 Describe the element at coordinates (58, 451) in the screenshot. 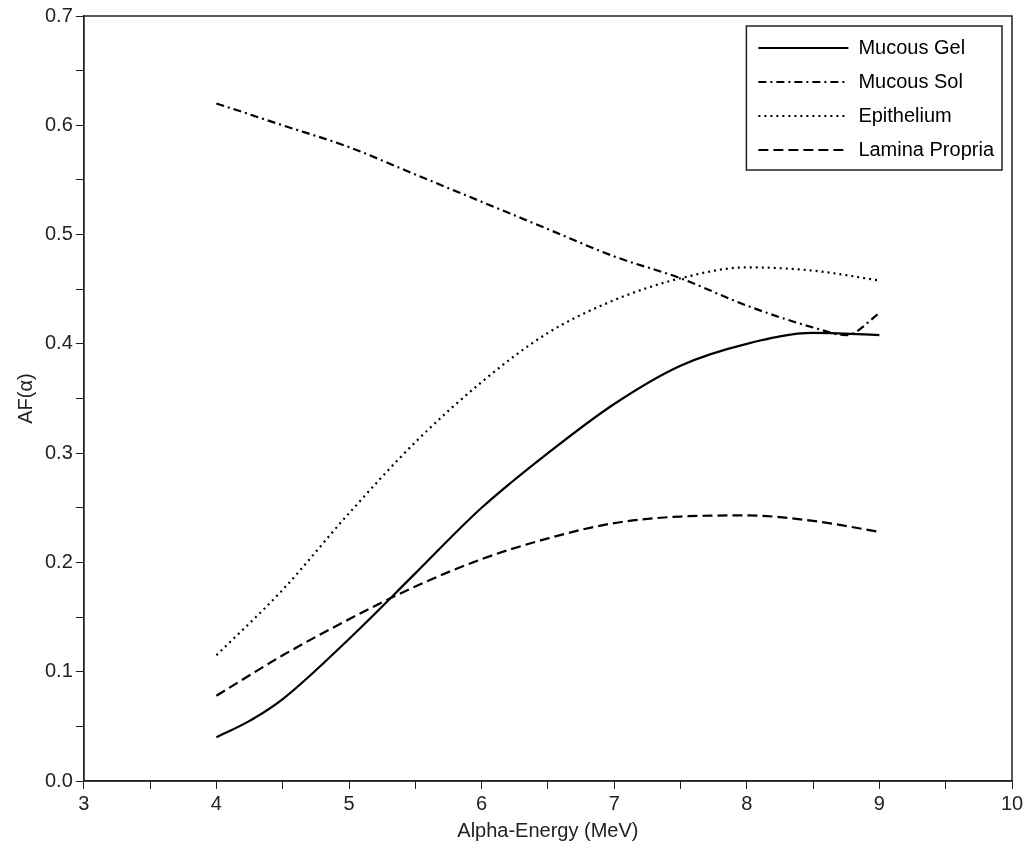

I see `y-tick-label: 0.3` at that location.